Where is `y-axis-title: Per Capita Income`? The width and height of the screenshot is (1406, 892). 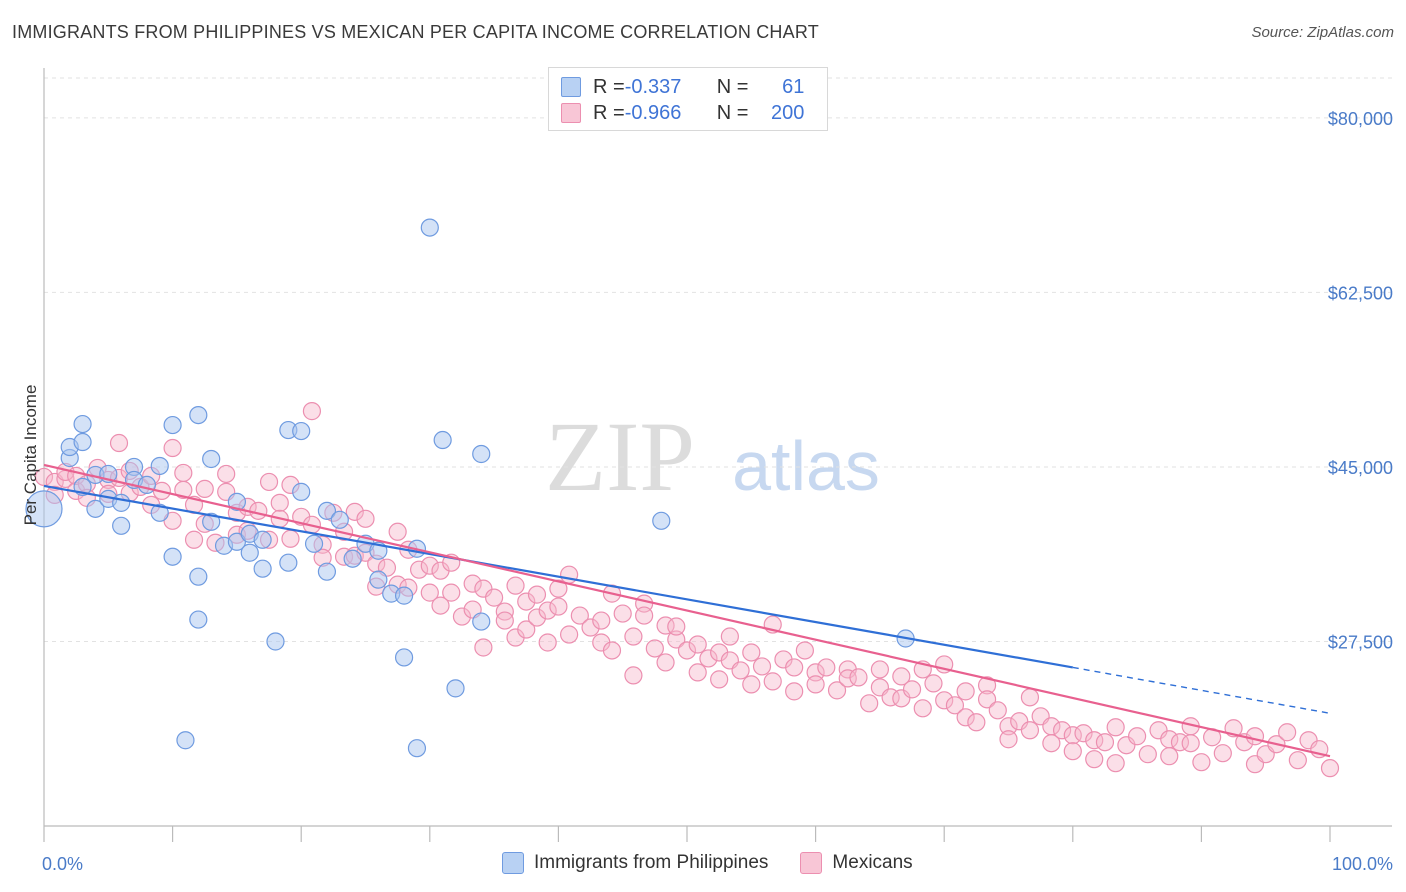 y-axis-title: Per Capita Income is located at coordinates (30, 455).